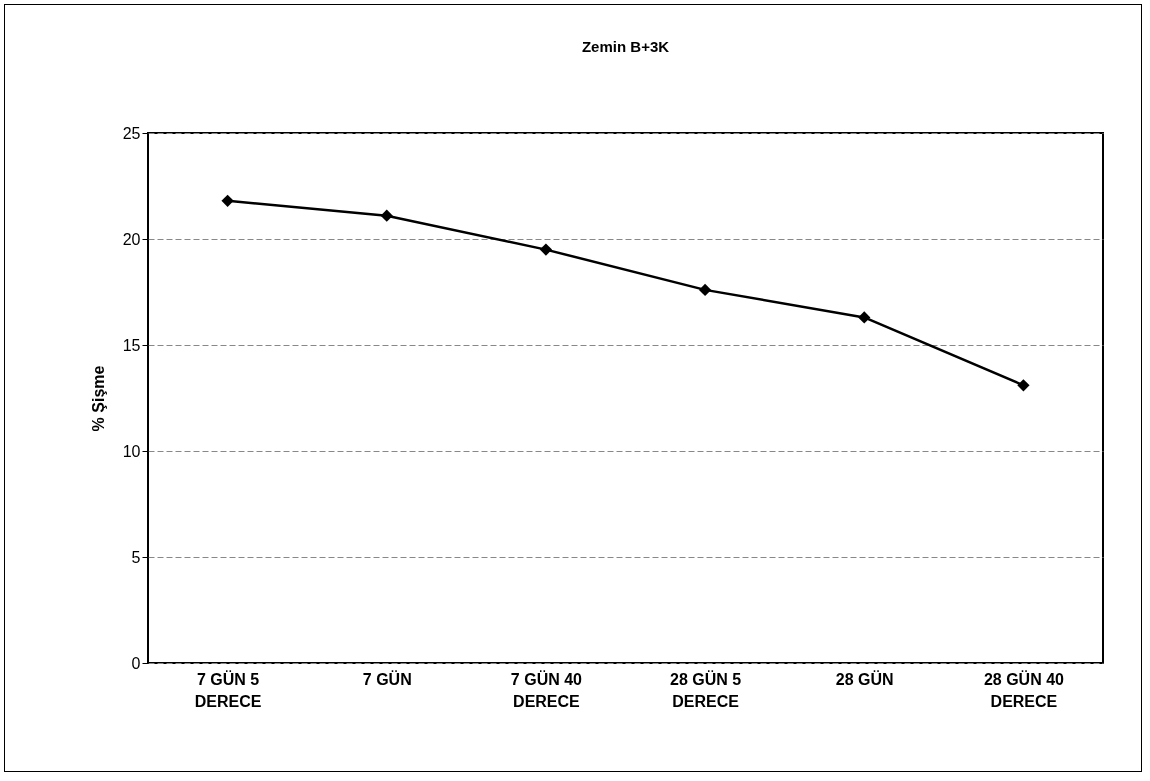  What do you see at coordinates (131, 239) in the screenshot?
I see `y-tick-label: 20` at bounding box center [131, 239].